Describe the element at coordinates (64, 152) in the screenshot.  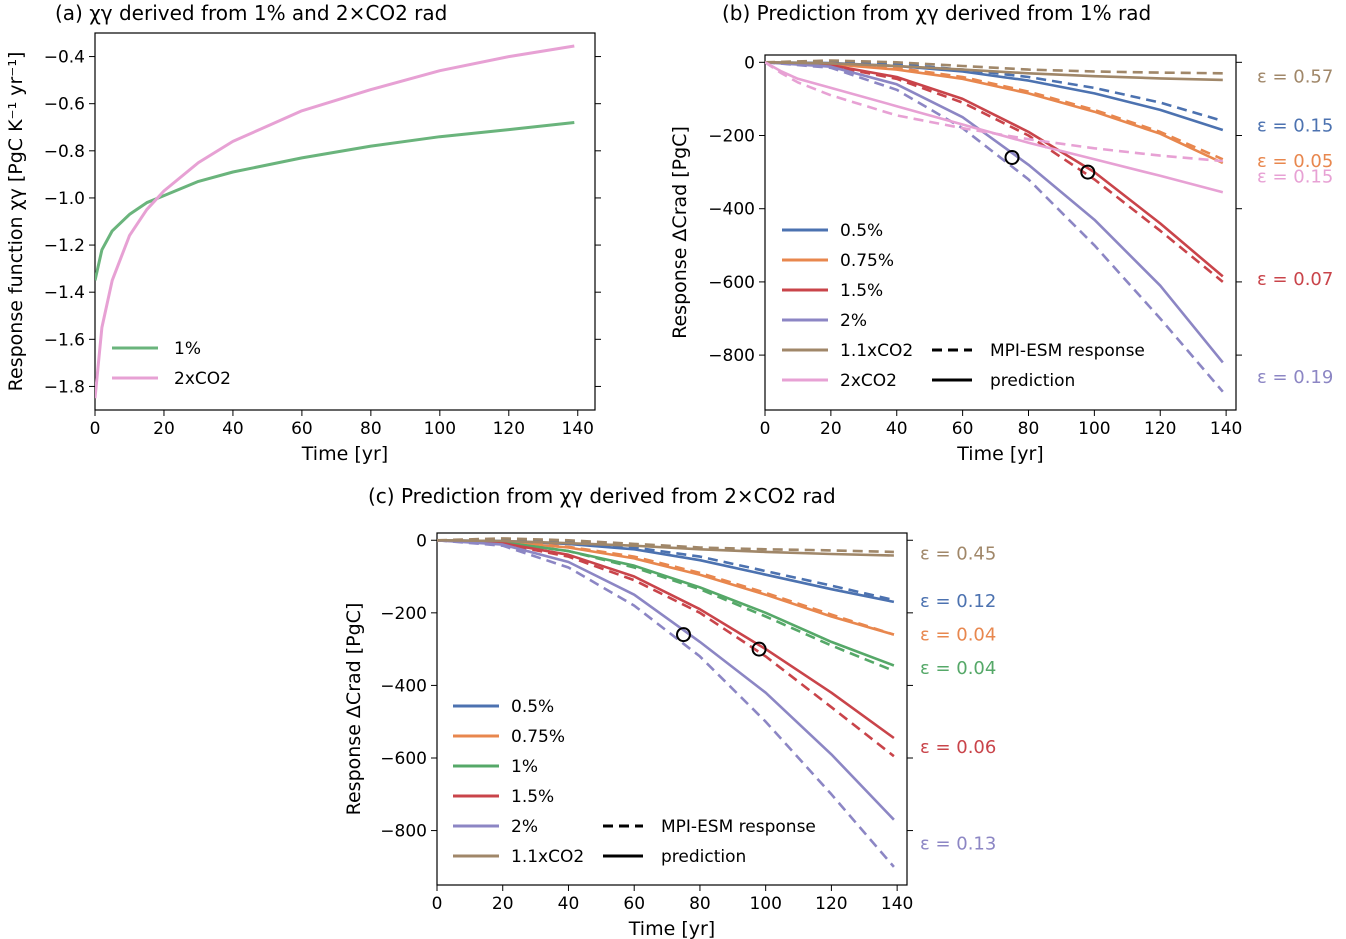
I see `y-tick-label: −0.8` at that location.